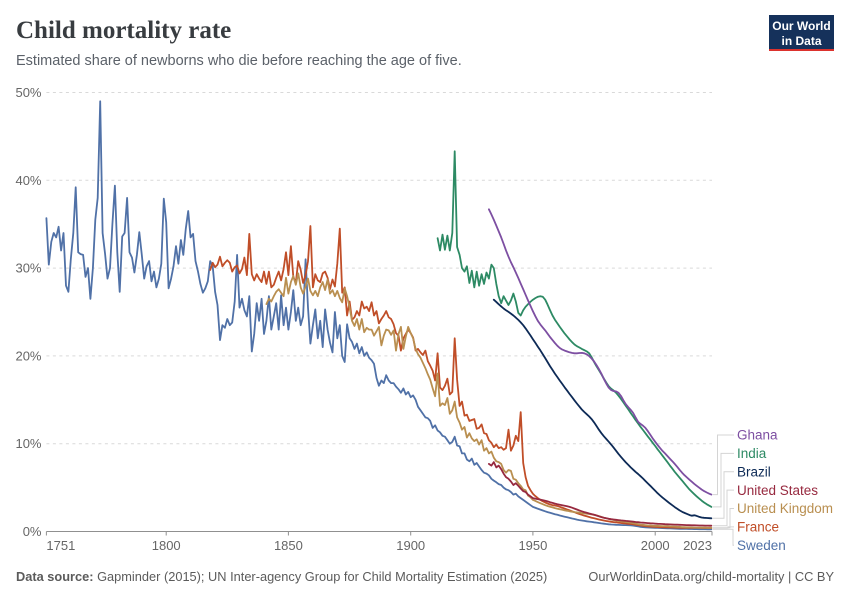  What do you see at coordinates (288, 545) in the screenshot?
I see `svg-text: 1850` at bounding box center [288, 545].